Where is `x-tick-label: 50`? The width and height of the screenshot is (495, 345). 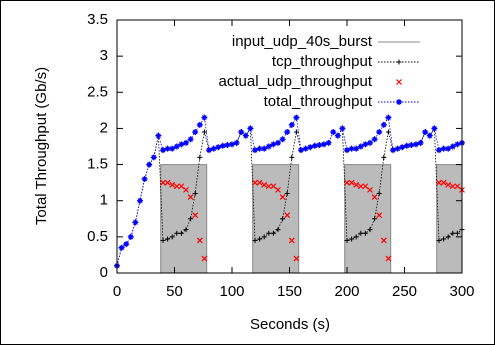 x-tick-label: 50 is located at coordinates (174, 291).